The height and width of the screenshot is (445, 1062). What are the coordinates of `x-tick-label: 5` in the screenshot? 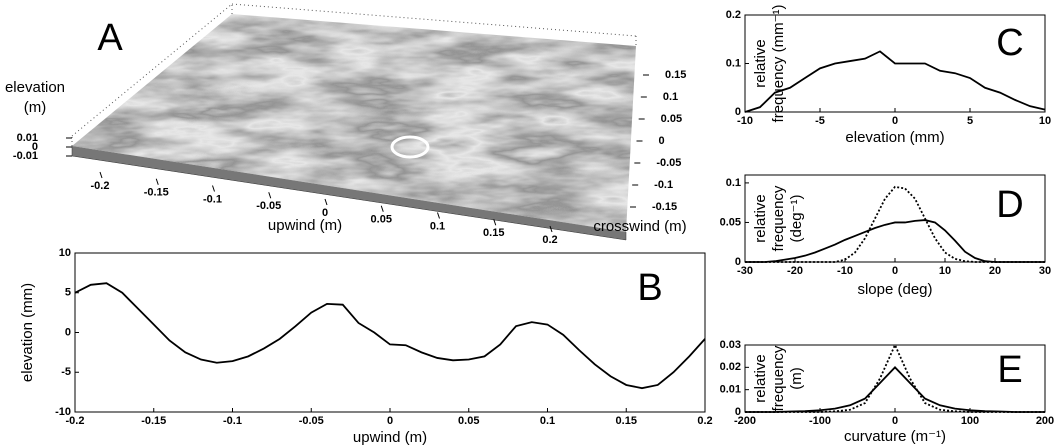 It's located at (970, 121).